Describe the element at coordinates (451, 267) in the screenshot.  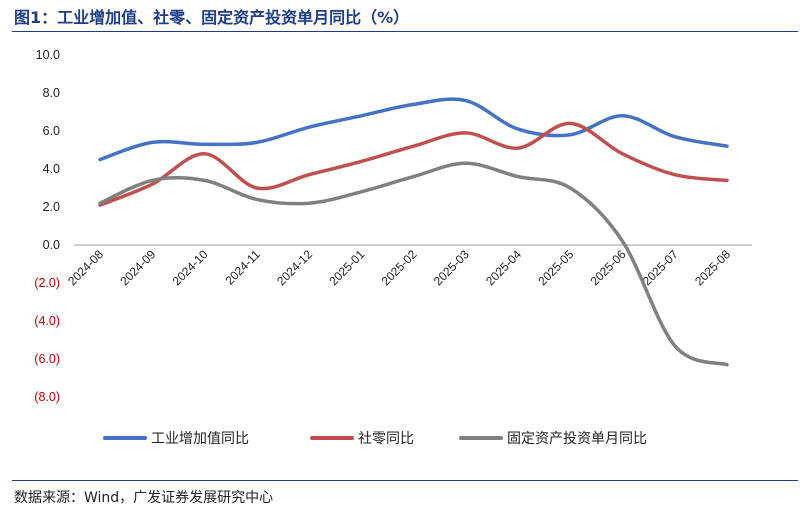
I see `x-tick-label: 2025-03` at that location.